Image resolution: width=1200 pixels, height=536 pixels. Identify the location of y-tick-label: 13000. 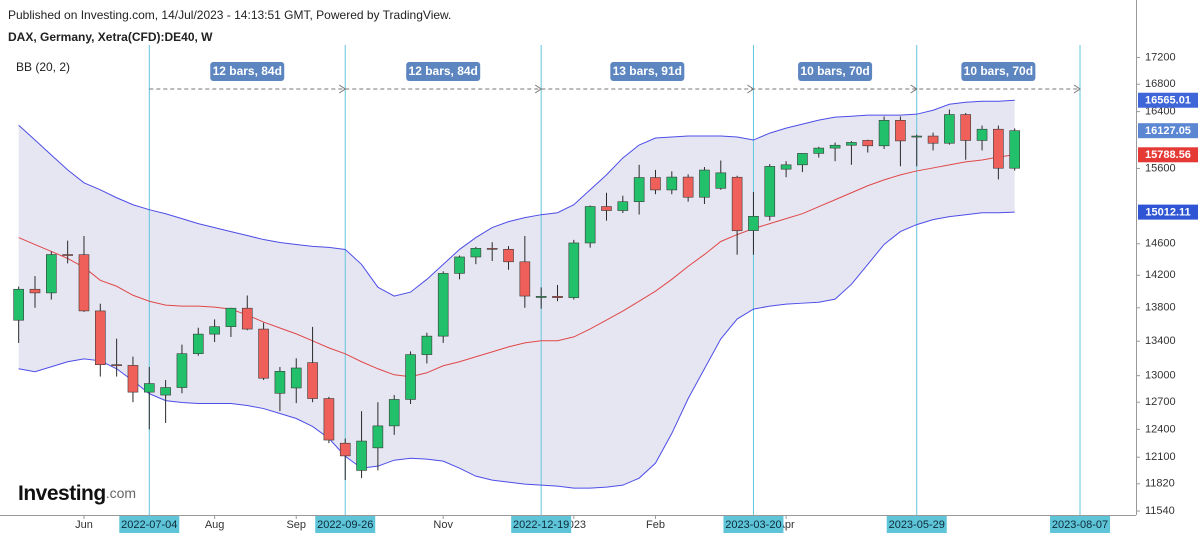
(1160, 376).